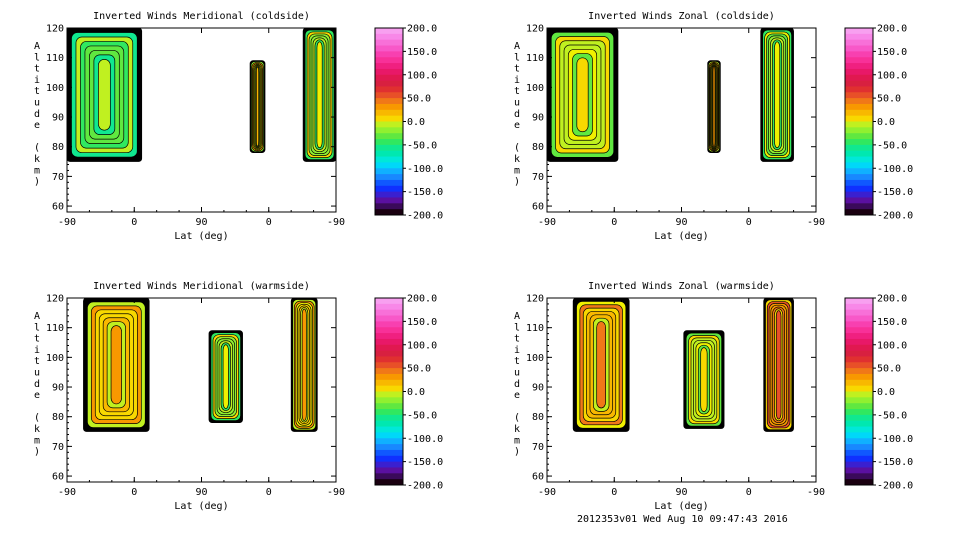  Describe the element at coordinates (58, 177) in the screenshot. I see `y-tick-label: 70` at that location.